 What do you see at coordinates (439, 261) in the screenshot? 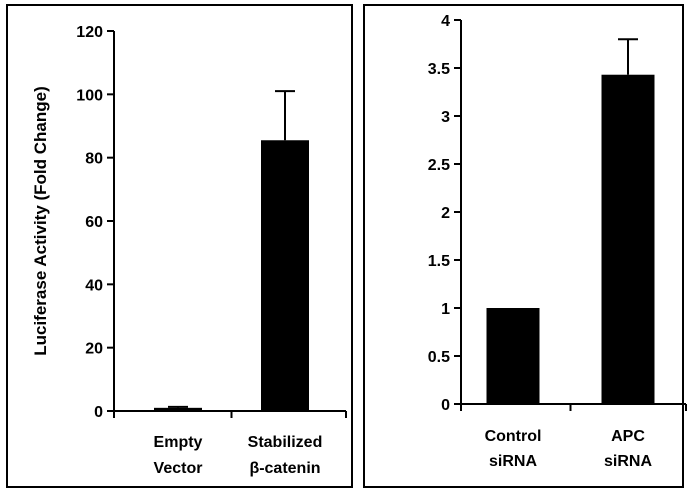
I see `chart2-y-tick-label: 1.5` at bounding box center [439, 261].